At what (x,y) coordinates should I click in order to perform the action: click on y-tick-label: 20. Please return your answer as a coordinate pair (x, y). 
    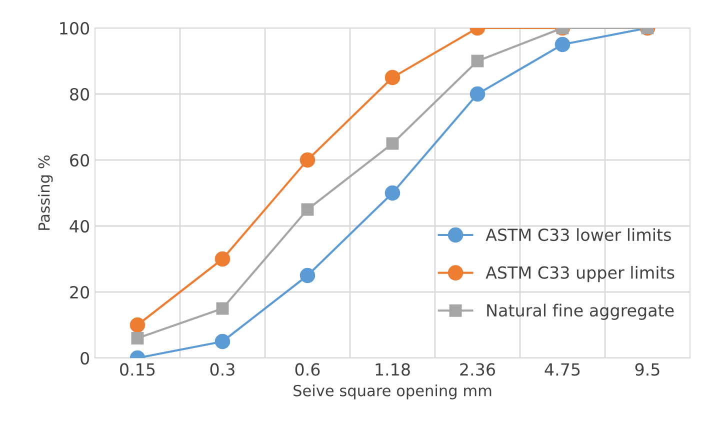
    Looking at the image, I should click on (80, 292).